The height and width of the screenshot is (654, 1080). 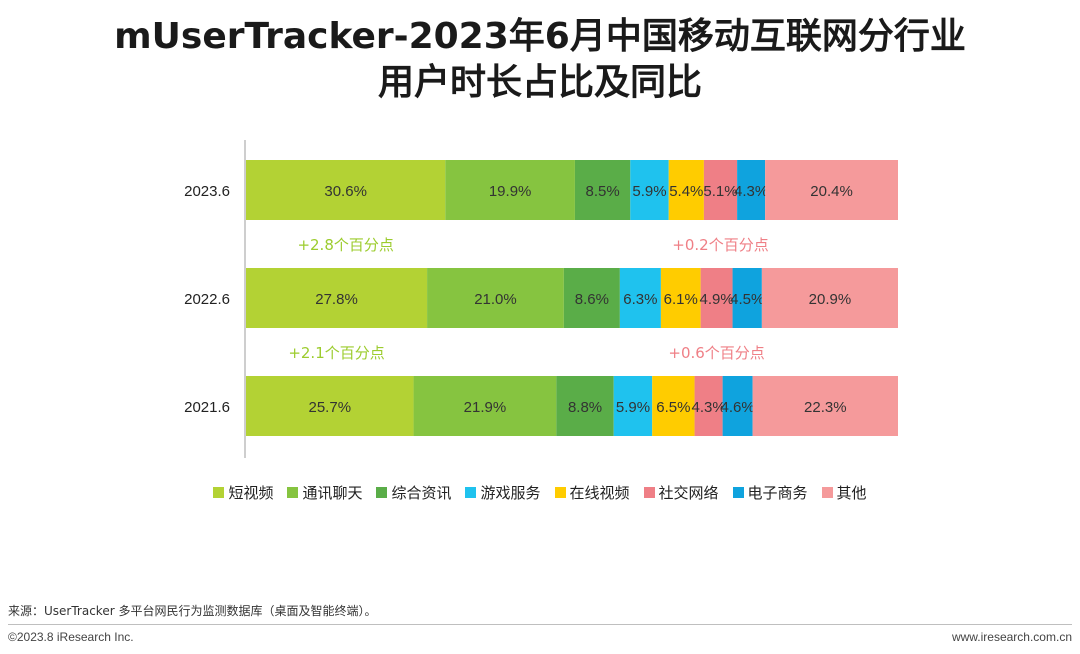 I want to click on bar-segment-2021.6-在线视频, so click(x=673, y=406).